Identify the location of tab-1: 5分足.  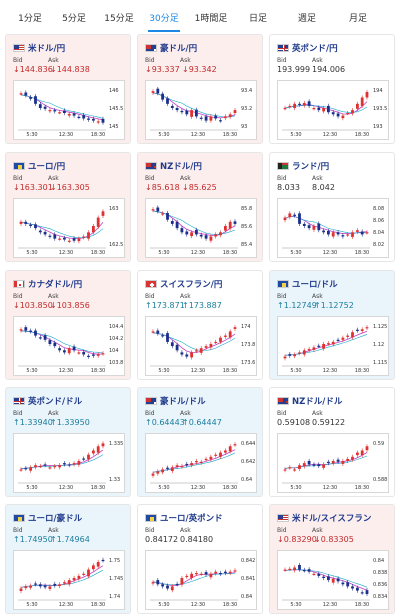
(74, 18).